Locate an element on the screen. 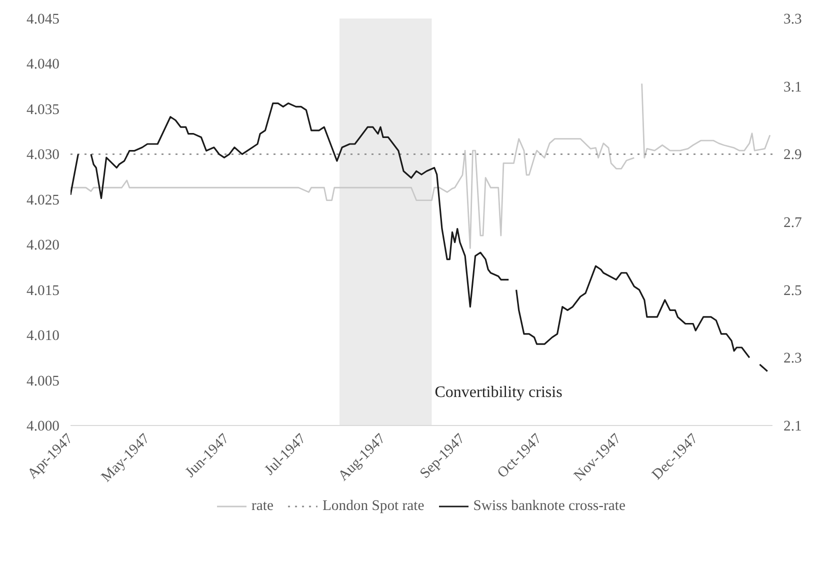 The image size is (822, 581). y-tick-label: 4.010 is located at coordinates (43, 336).